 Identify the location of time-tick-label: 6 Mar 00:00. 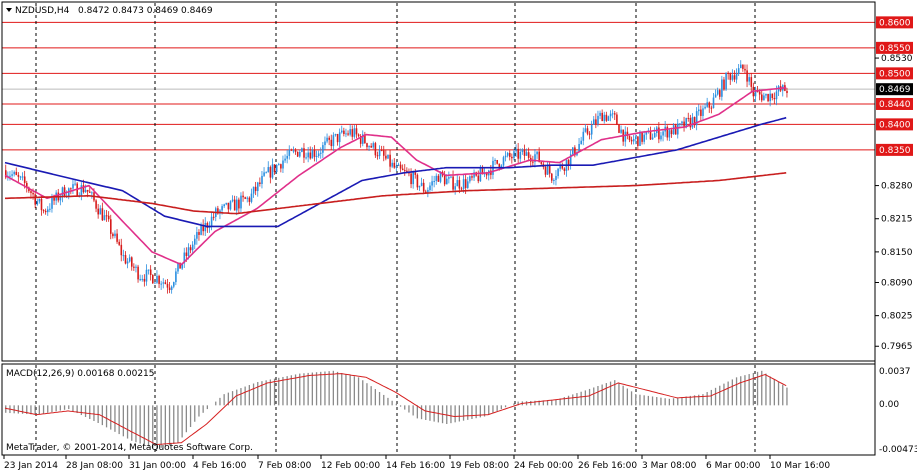
(733, 466).